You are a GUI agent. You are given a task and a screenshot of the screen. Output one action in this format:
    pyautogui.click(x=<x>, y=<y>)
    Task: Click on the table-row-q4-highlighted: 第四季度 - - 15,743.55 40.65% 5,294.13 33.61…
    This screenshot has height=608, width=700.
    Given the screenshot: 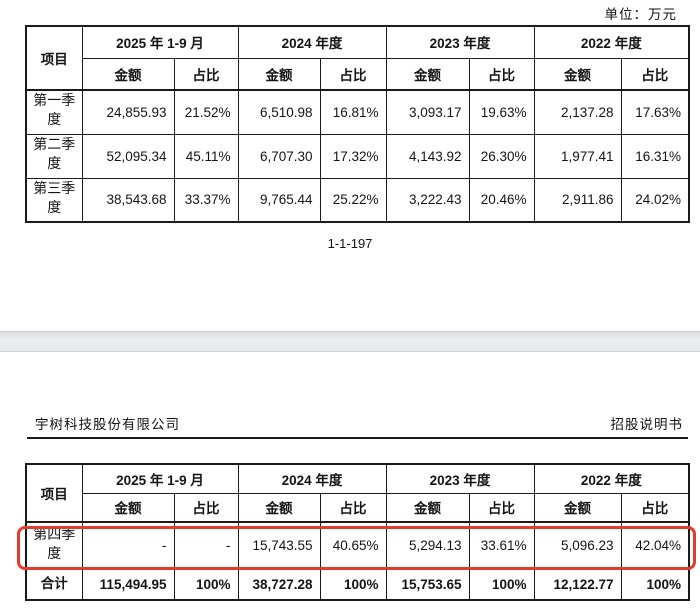 What is the action you would take?
    pyautogui.click(x=357, y=545)
    